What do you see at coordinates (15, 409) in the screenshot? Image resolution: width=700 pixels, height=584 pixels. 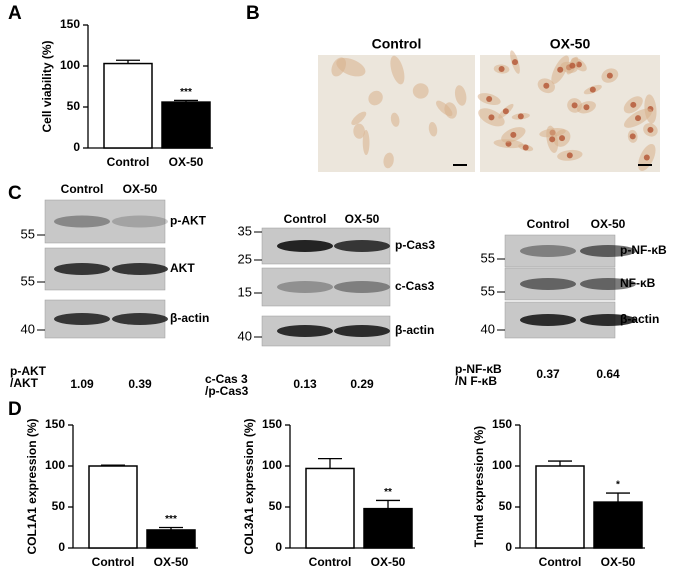 I see `panel-label: D` at bounding box center [15, 409].